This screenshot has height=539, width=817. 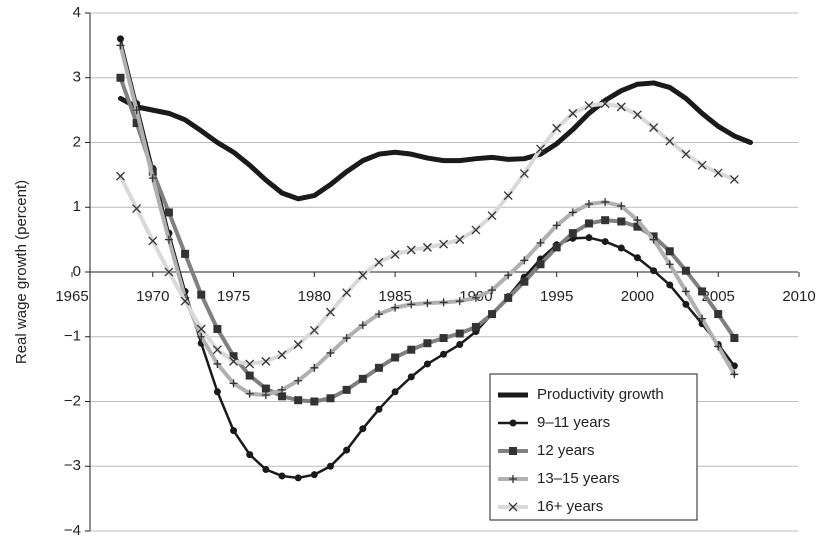 I want to click on y-tick-label: −4, so click(x=72, y=530).